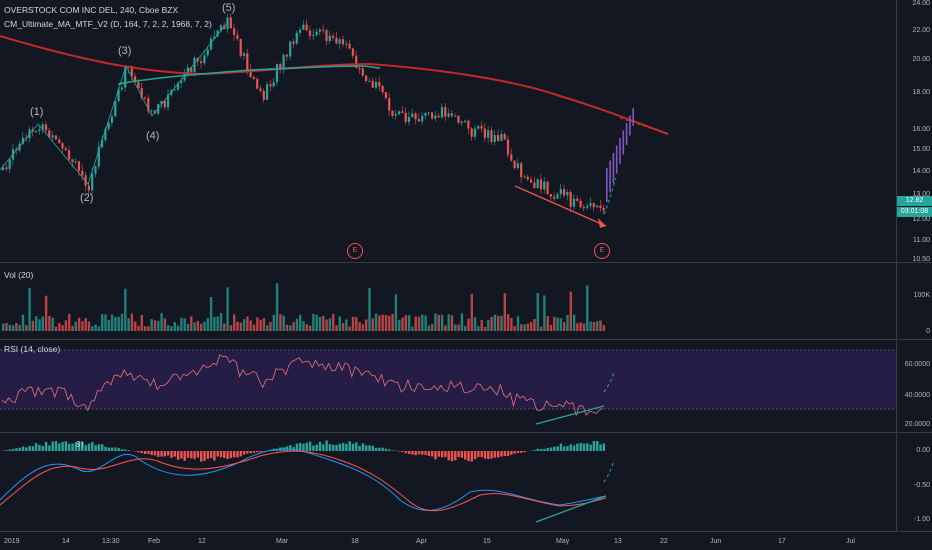  What do you see at coordinates (914, 301) in the screenshot?
I see `volume-axis` at bounding box center [914, 301].